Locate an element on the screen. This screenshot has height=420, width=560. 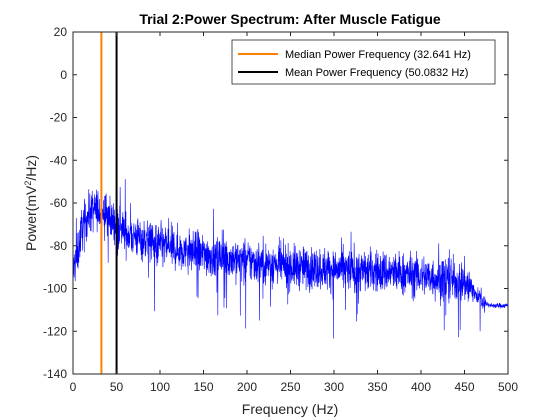
y-axis-label: Power(mV2/Hz) is located at coordinates (31, 203).